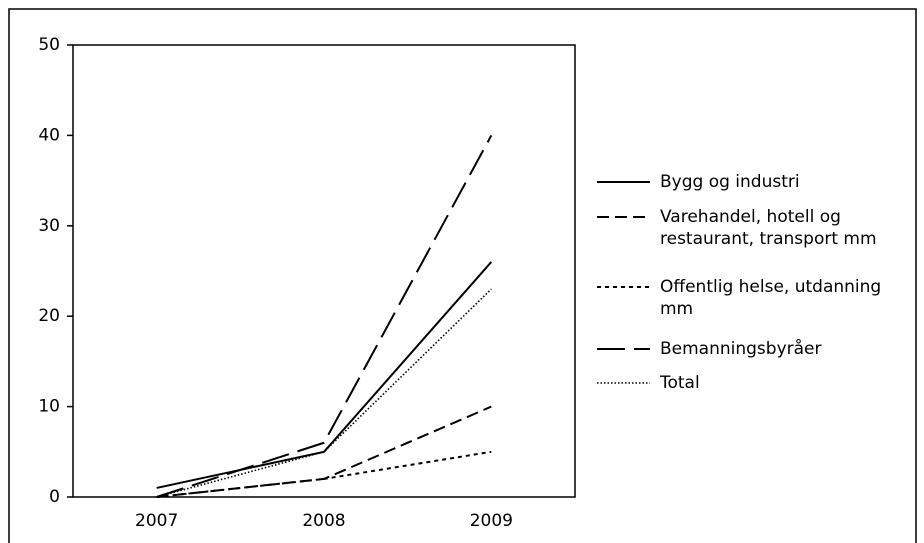 The image size is (924, 543). I want to click on y-tick-label: 30, so click(49, 226).